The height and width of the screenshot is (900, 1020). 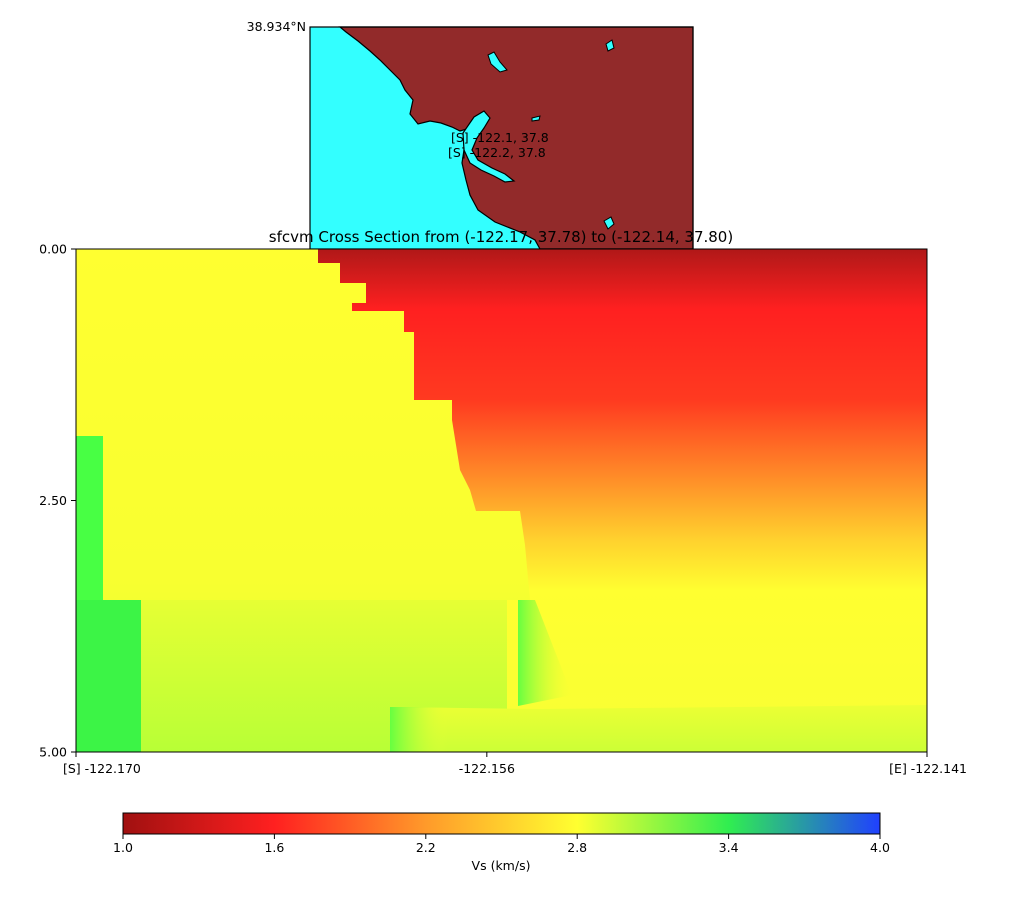 What do you see at coordinates (501, 823) in the screenshot?
I see `colorbar-gradient` at bounding box center [501, 823].